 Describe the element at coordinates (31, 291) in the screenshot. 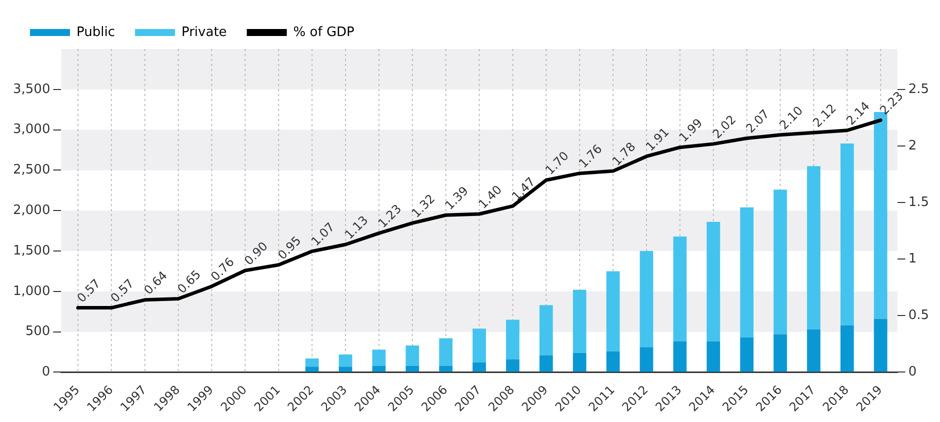

I see `y-tick-label: 1,000` at that location.